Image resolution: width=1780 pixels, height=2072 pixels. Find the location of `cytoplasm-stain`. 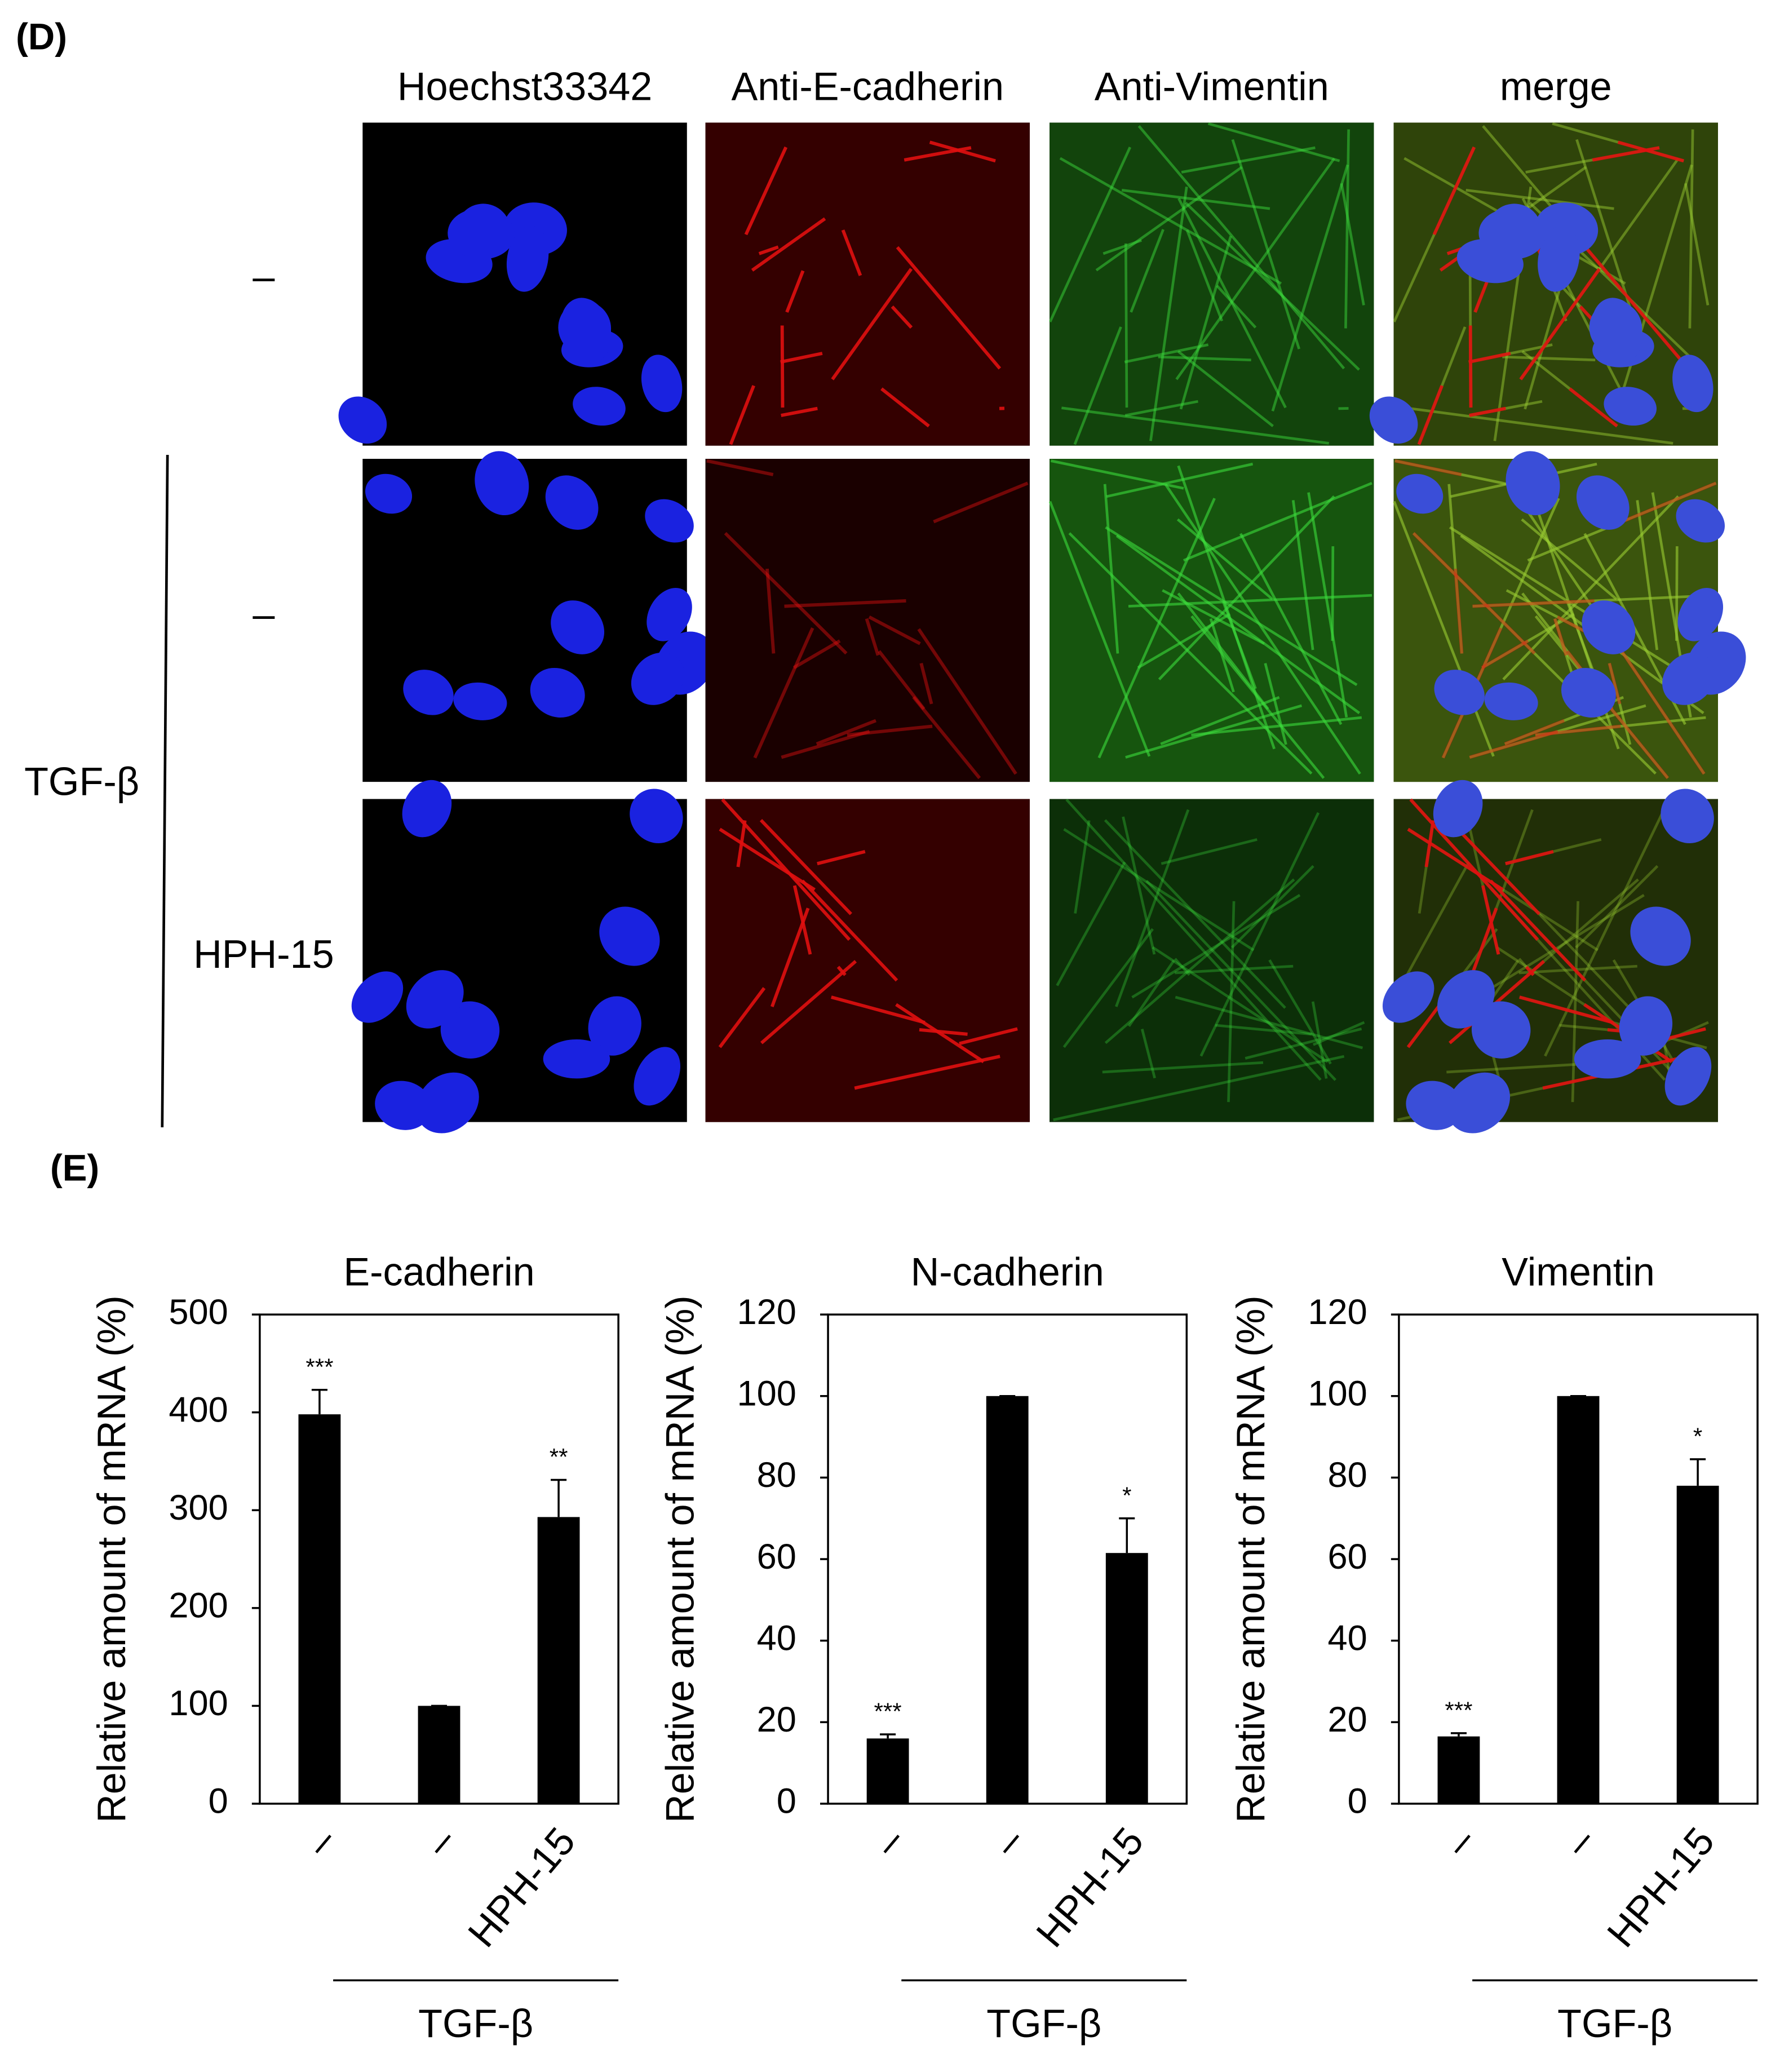

cytoplasm-stain is located at coordinates (1212, 960).